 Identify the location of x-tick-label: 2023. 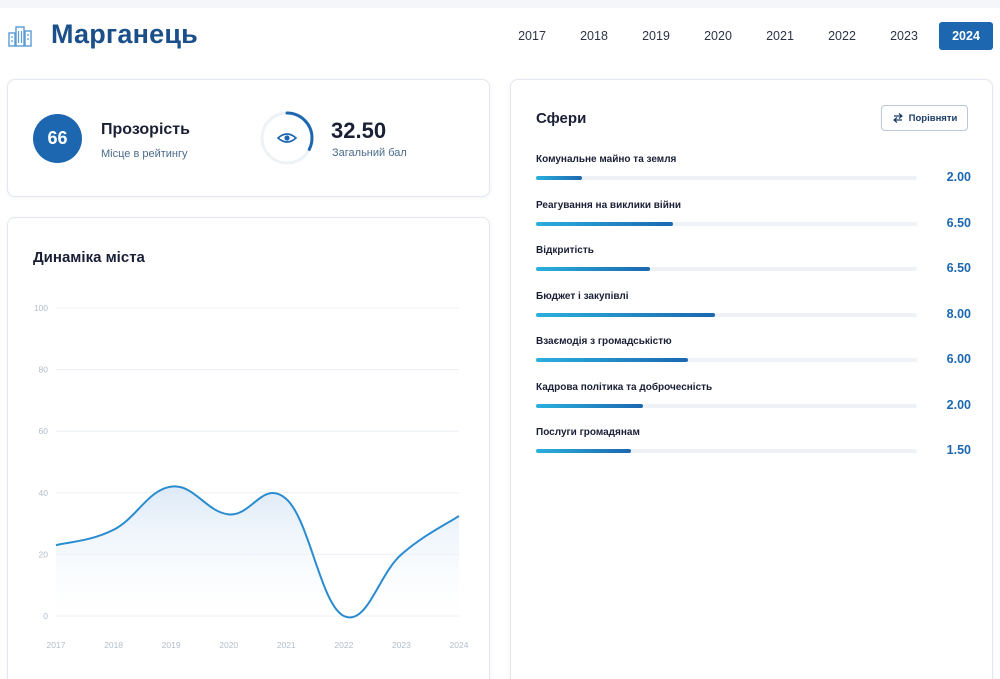
(401, 645).